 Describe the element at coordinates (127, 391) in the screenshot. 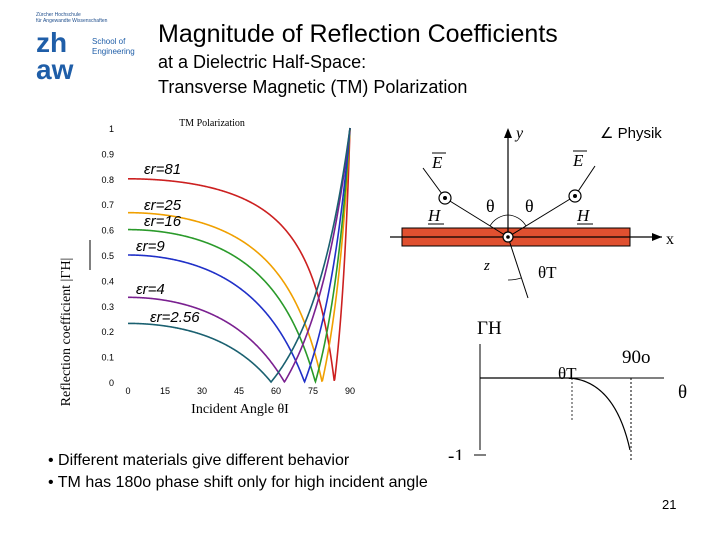

I see `x-tick-label: 0` at that location.